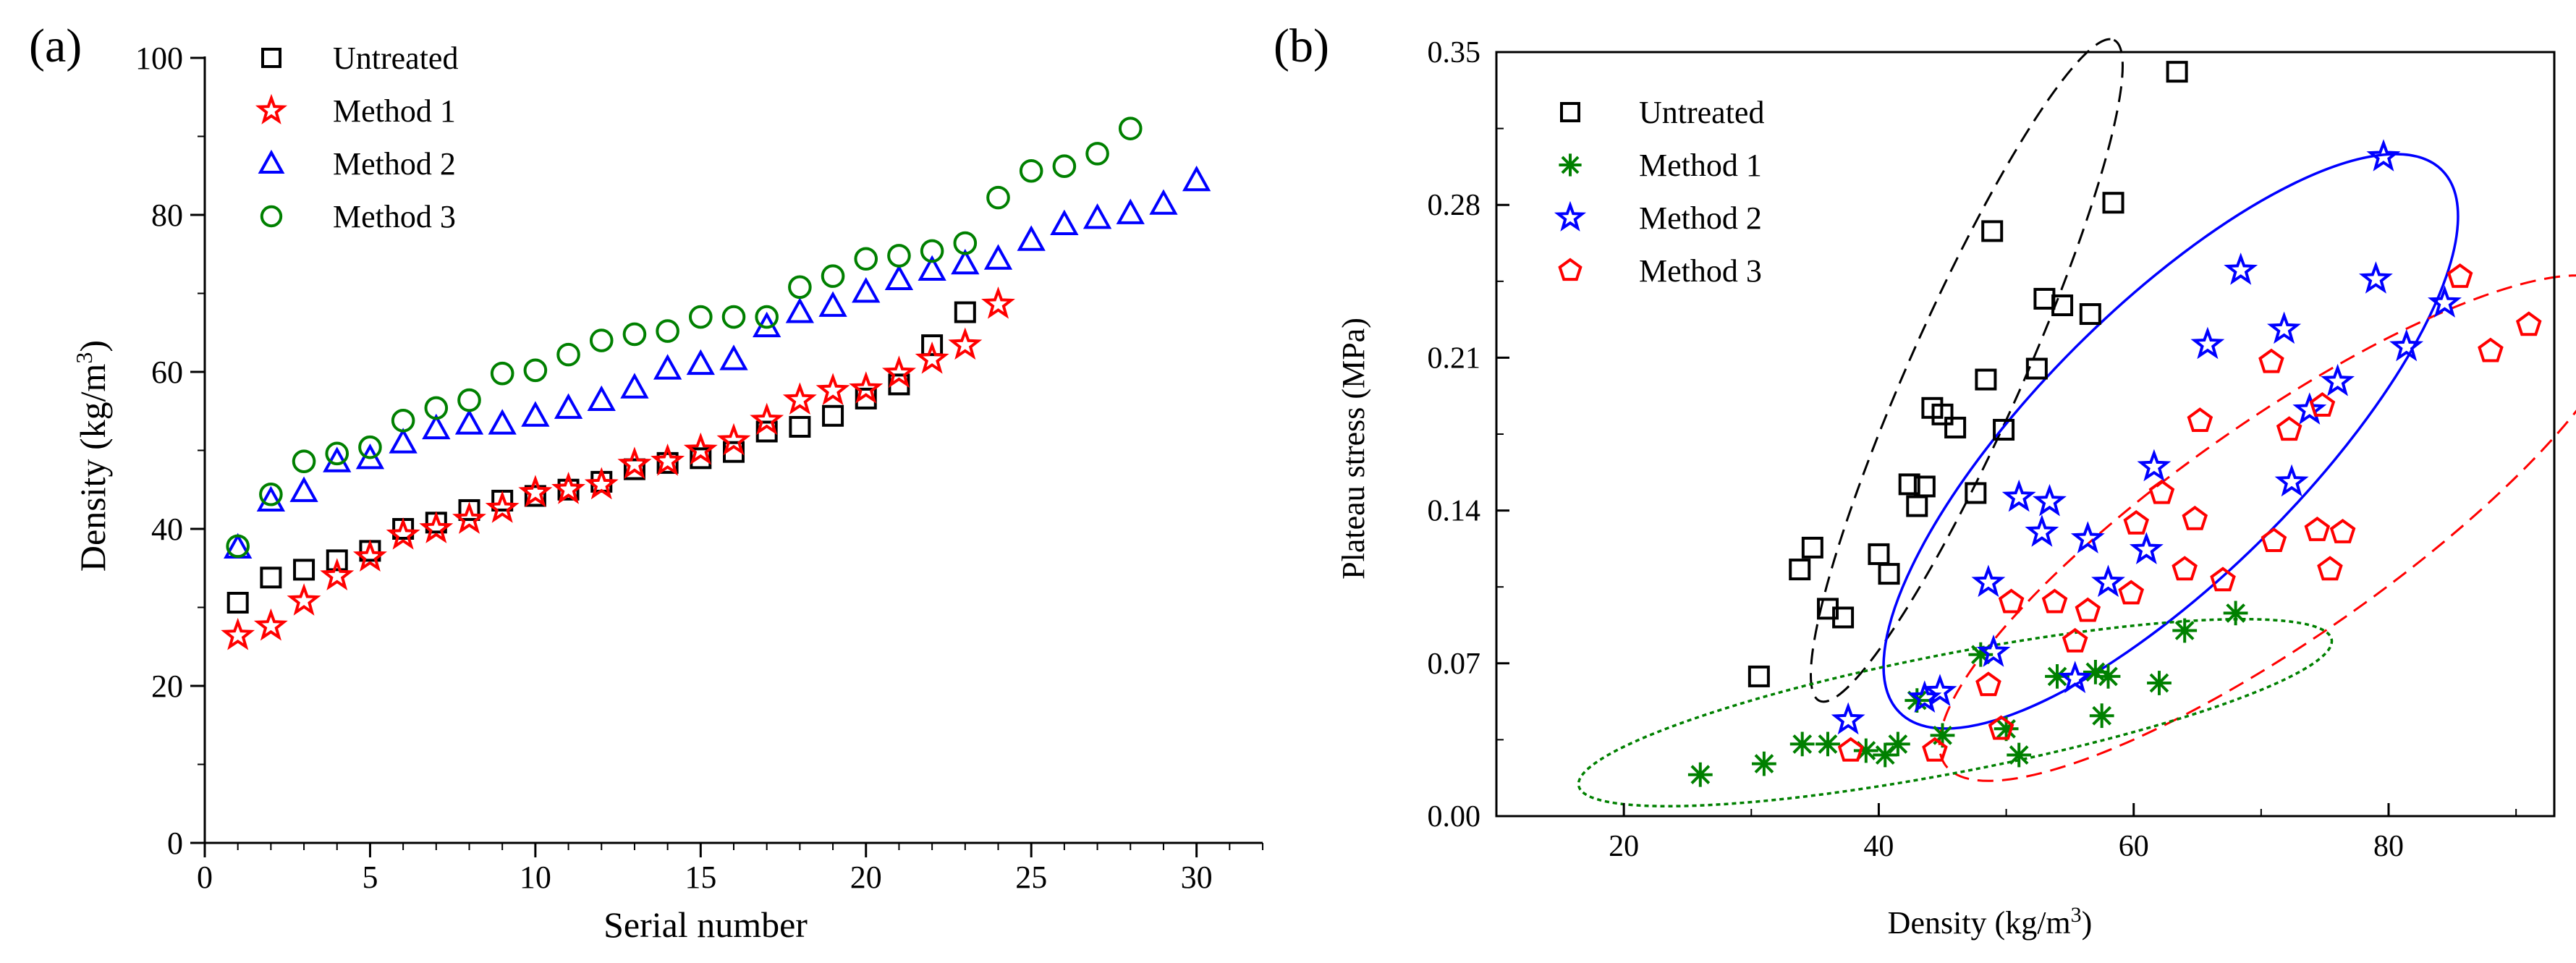 The image size is (2576, 963). What do you see at coordinates (1031, 878) in the screenshot?
I see `panel-a-xtick-label: 25` at bounding box center [1031, 878].